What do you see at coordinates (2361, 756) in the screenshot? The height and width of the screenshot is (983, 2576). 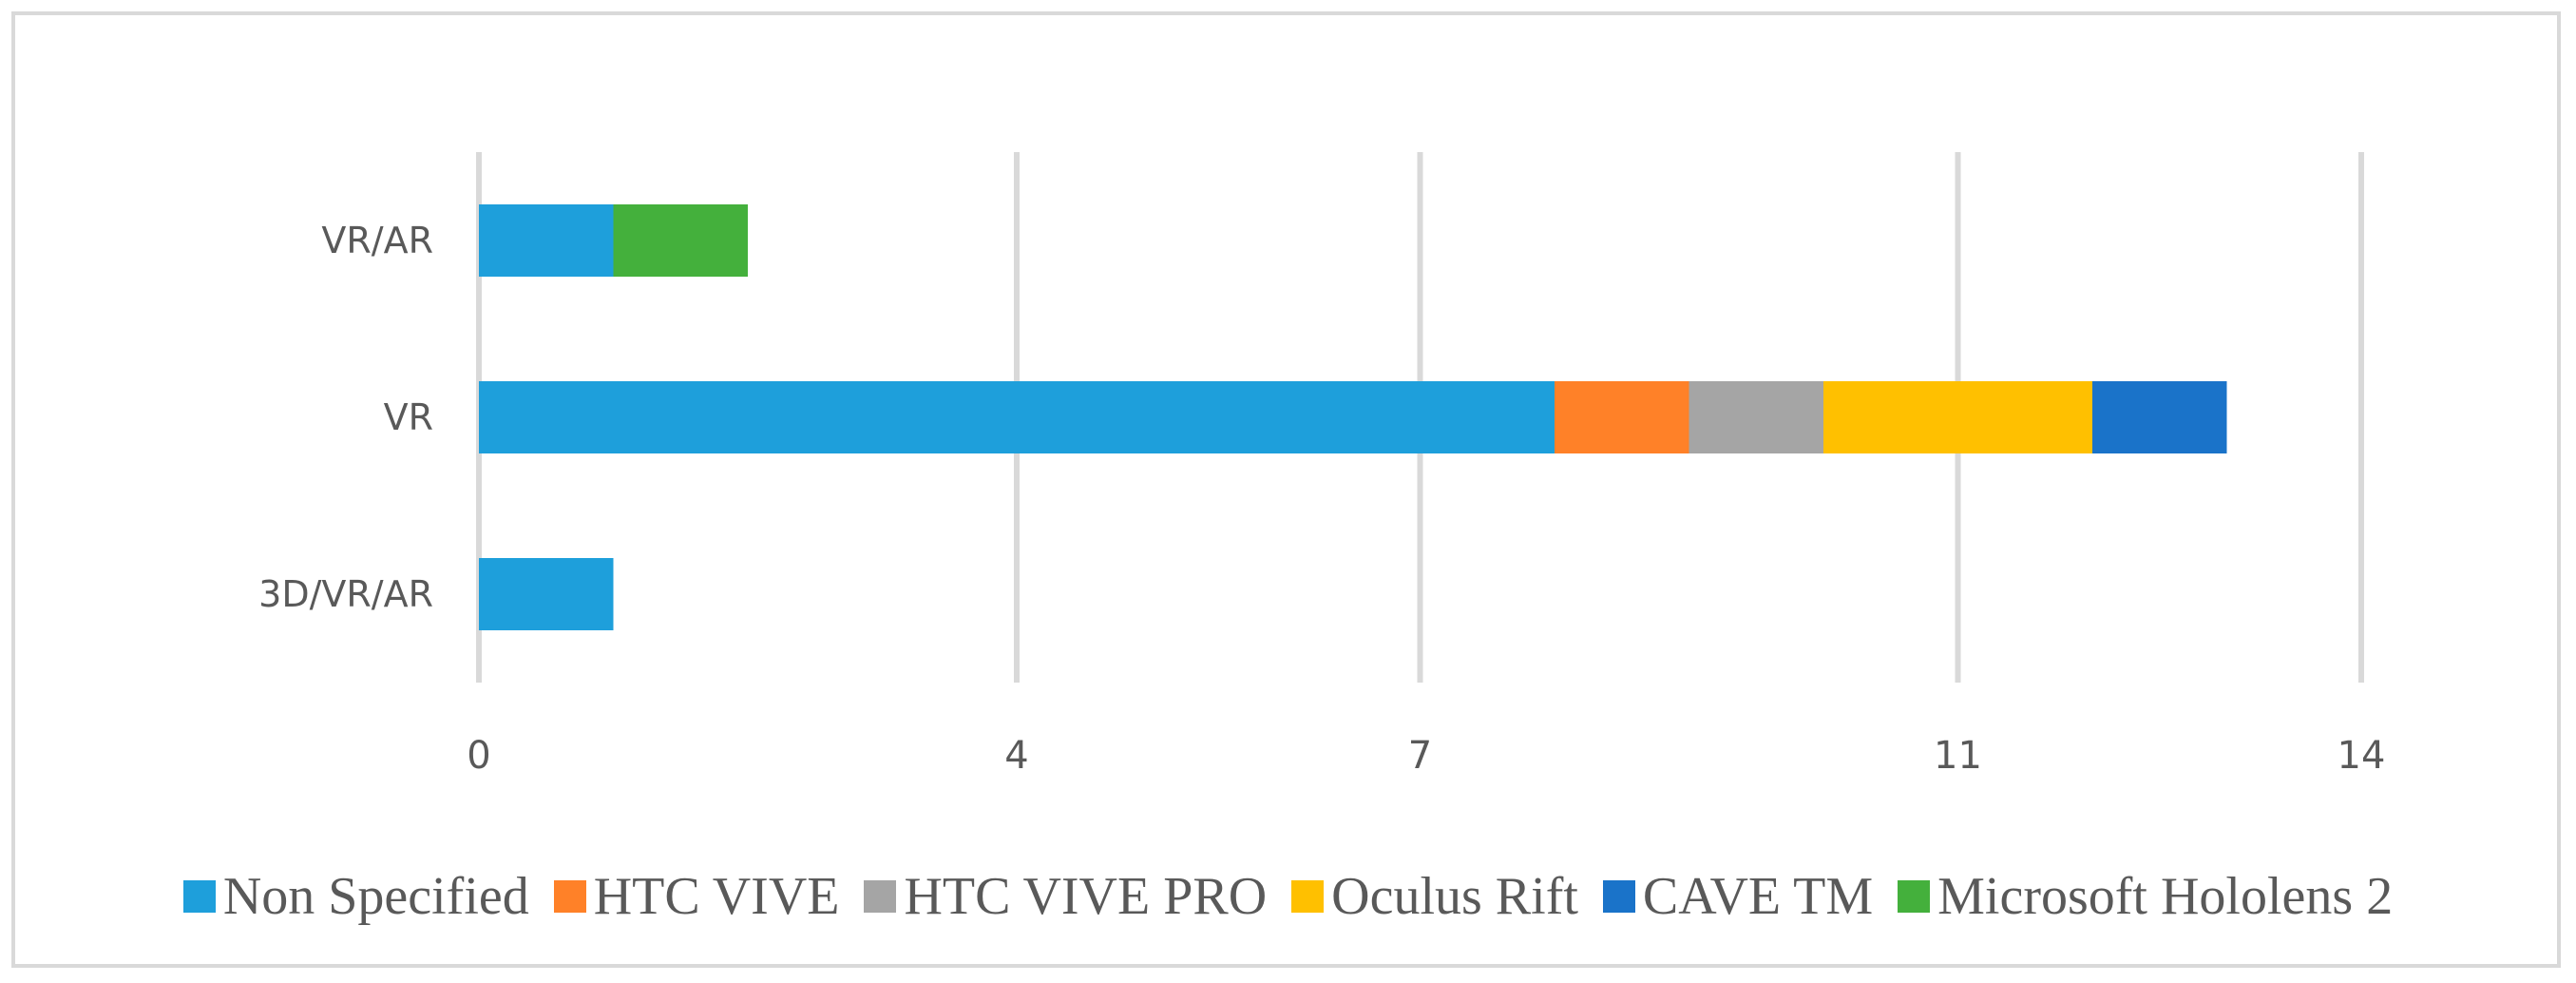 I see `x-tick-label: 14` at bounding box center [2361, 756].